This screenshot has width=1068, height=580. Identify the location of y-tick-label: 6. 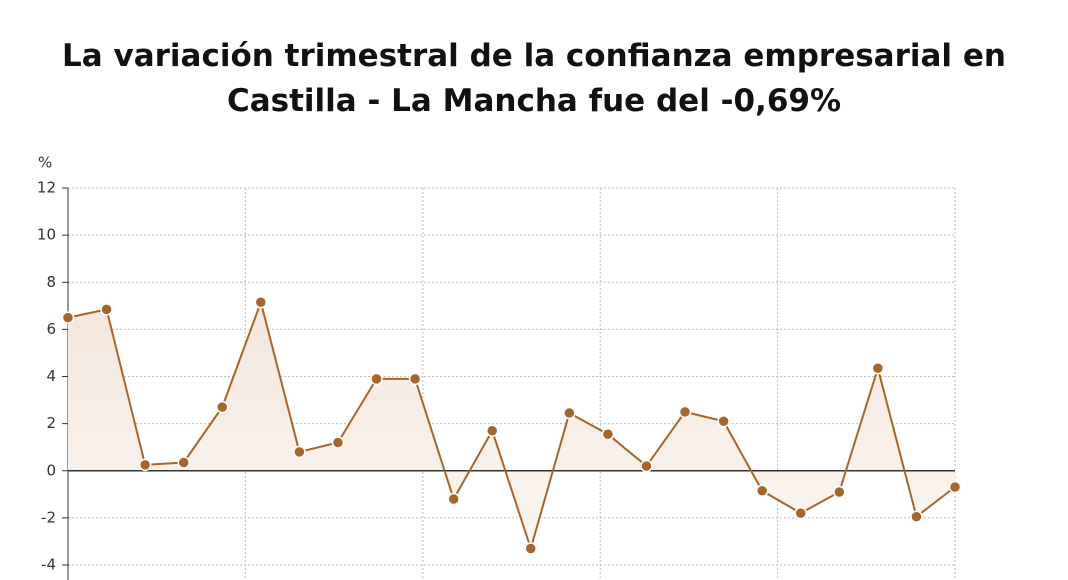
(51, 329).